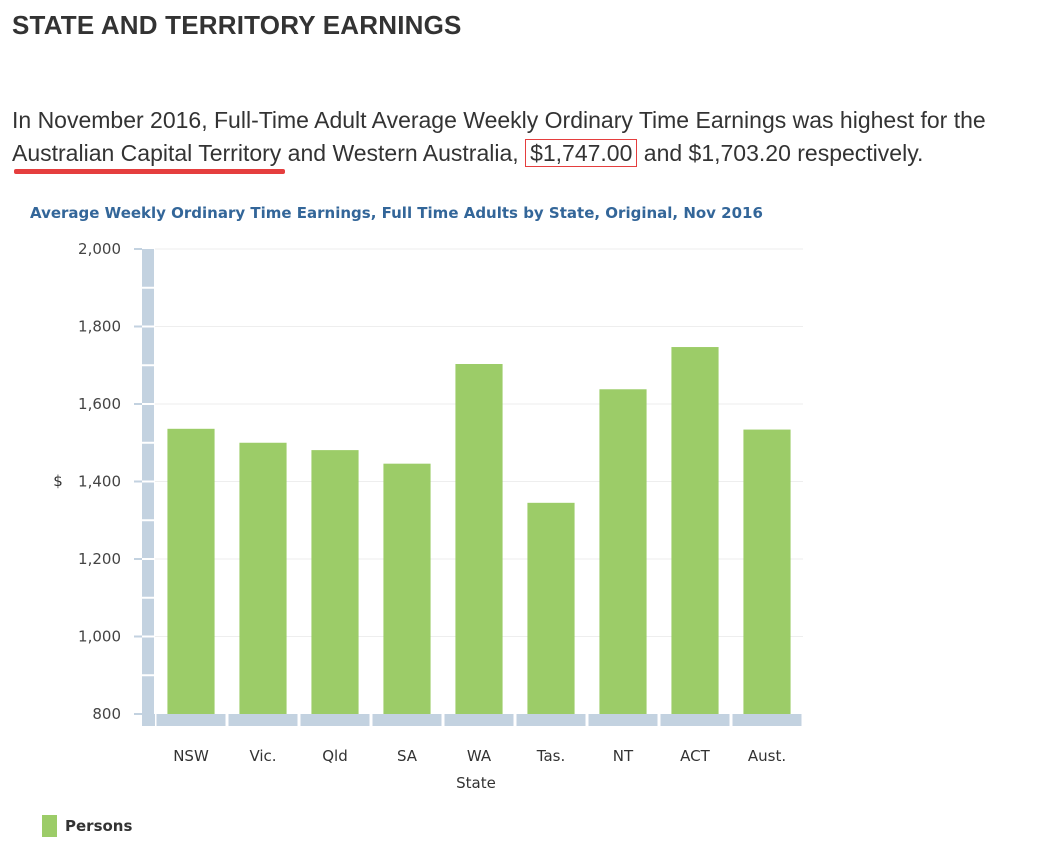 Image resolution: width=1059 pixels, height=854 pixels. What do you see at coordinates (98, 826) in the screenshot?
I see `legend-label-persons: Persons` at bounding box center [98, 826].